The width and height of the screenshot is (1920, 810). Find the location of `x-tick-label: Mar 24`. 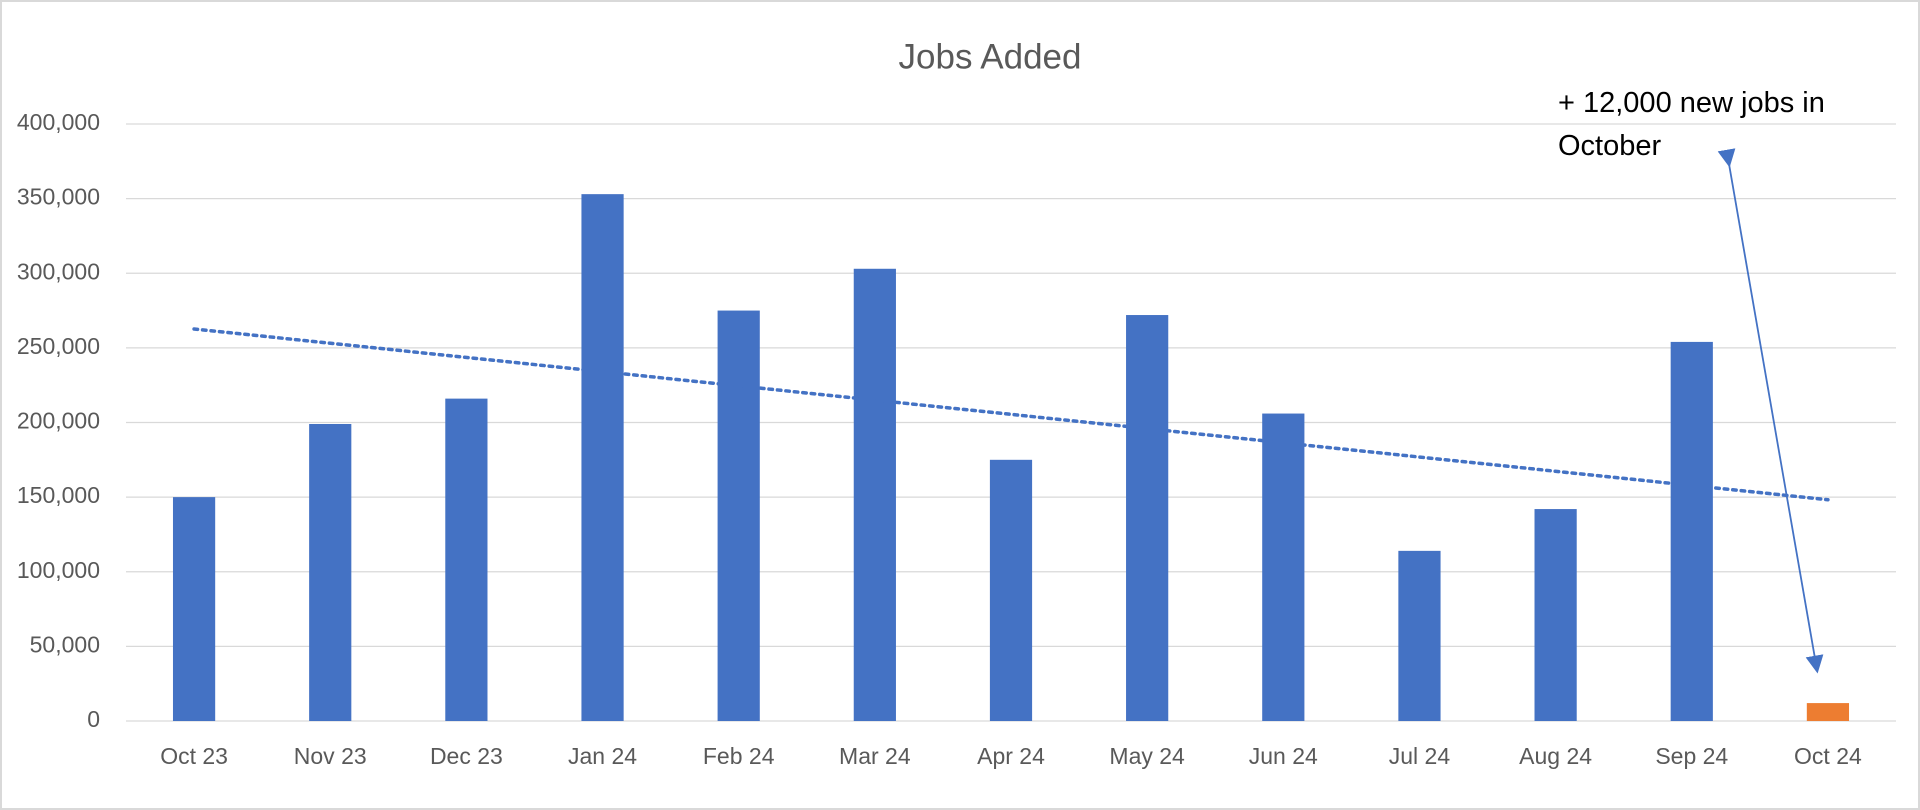

x-tick-label: Mar 24 is located at coordinates (875, 756).